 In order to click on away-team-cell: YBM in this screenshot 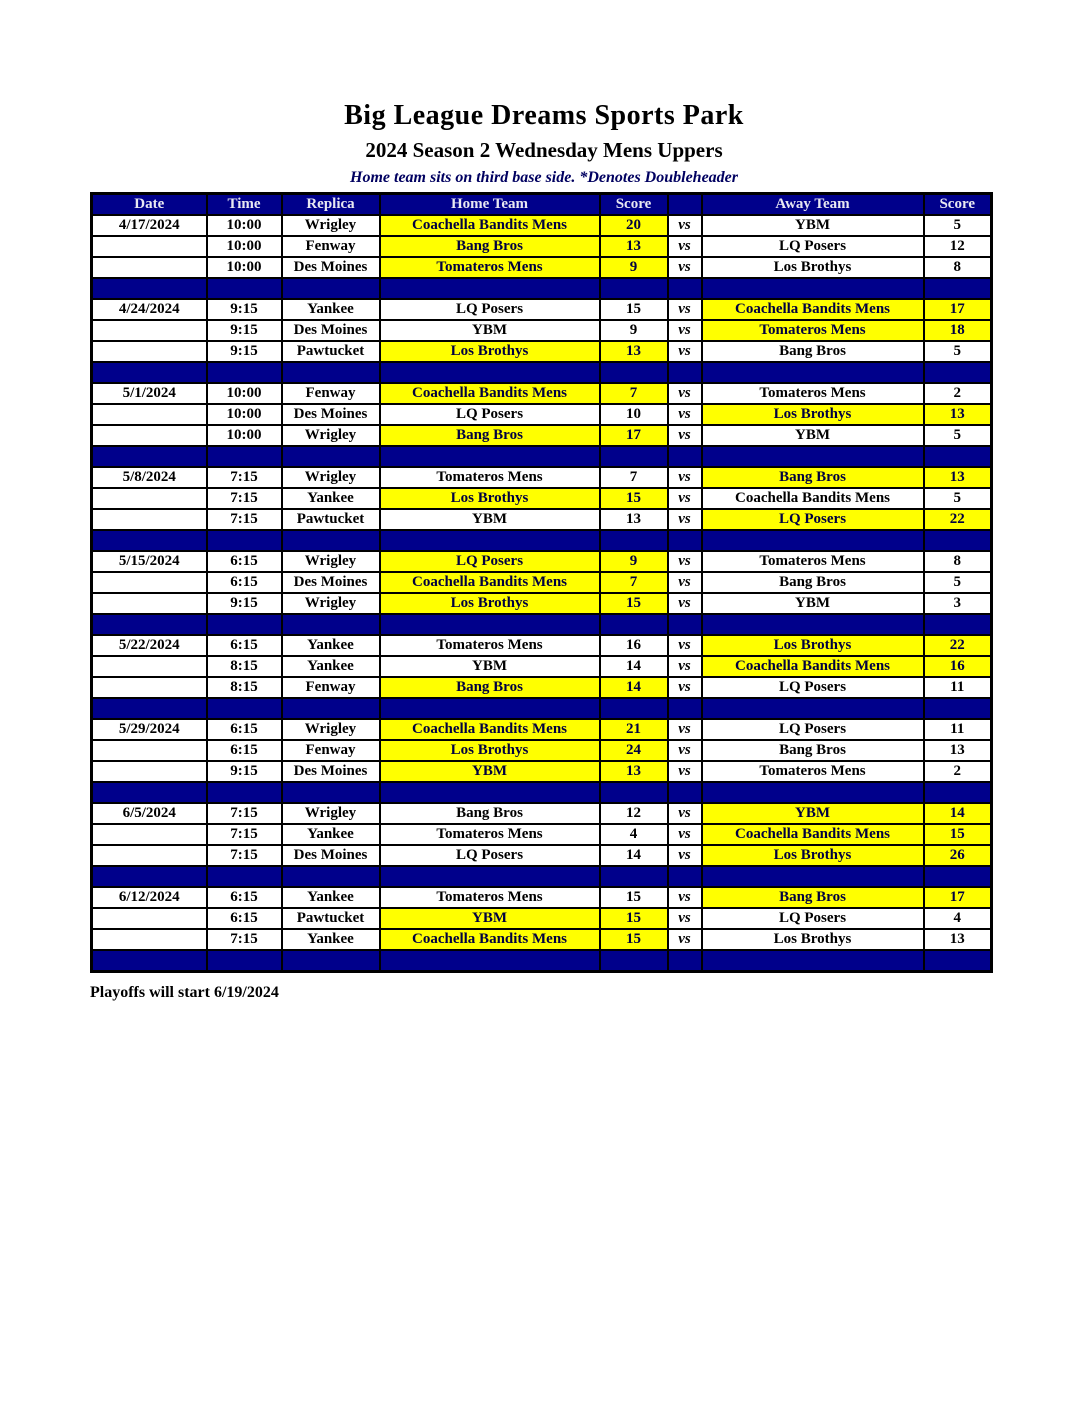, I will do `click(812, 813)`.